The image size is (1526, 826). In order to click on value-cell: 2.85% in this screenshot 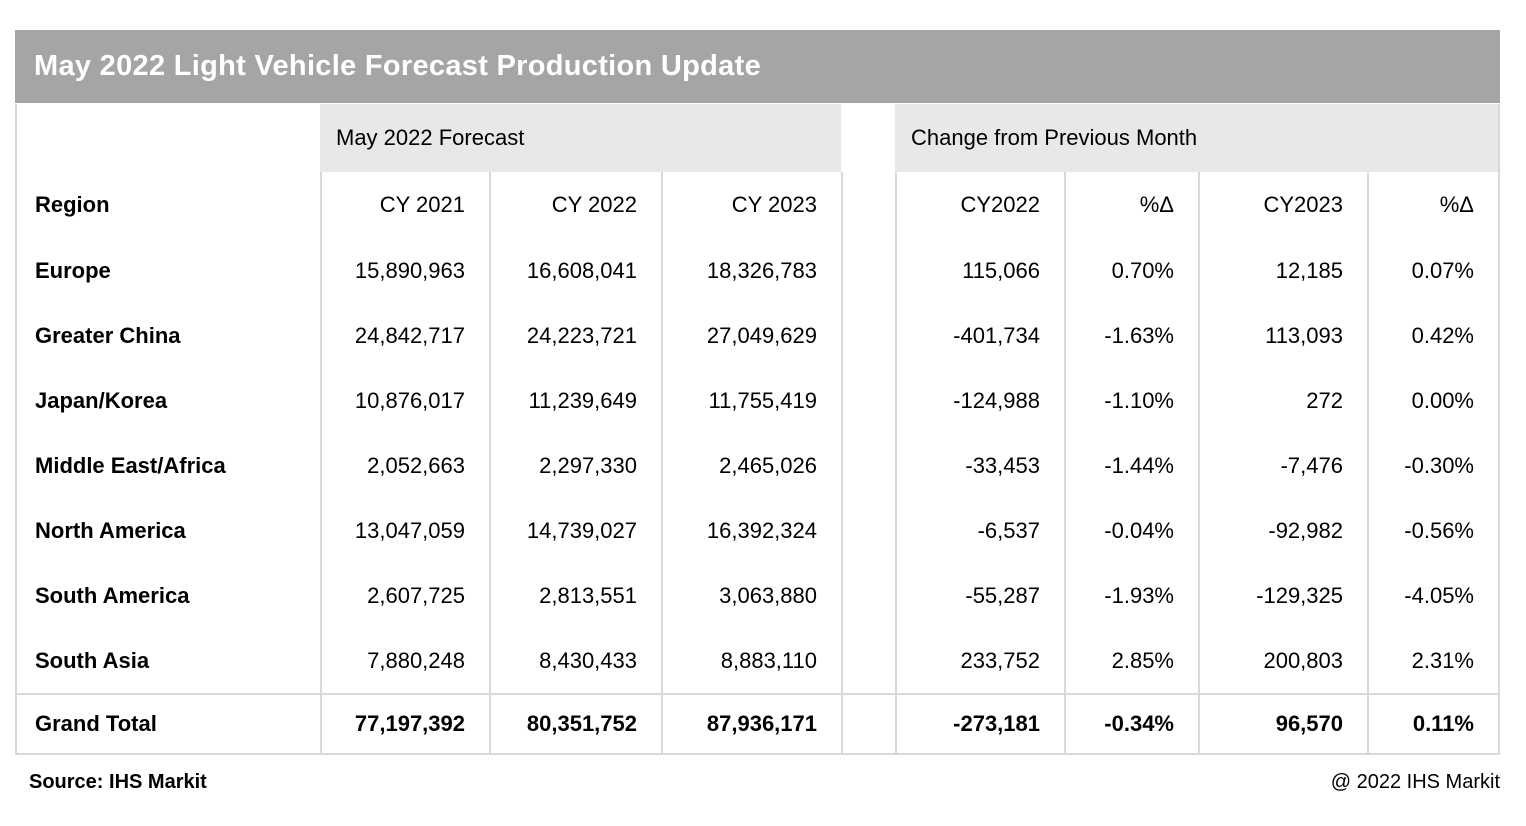, I will do `click(1131, 660)`.